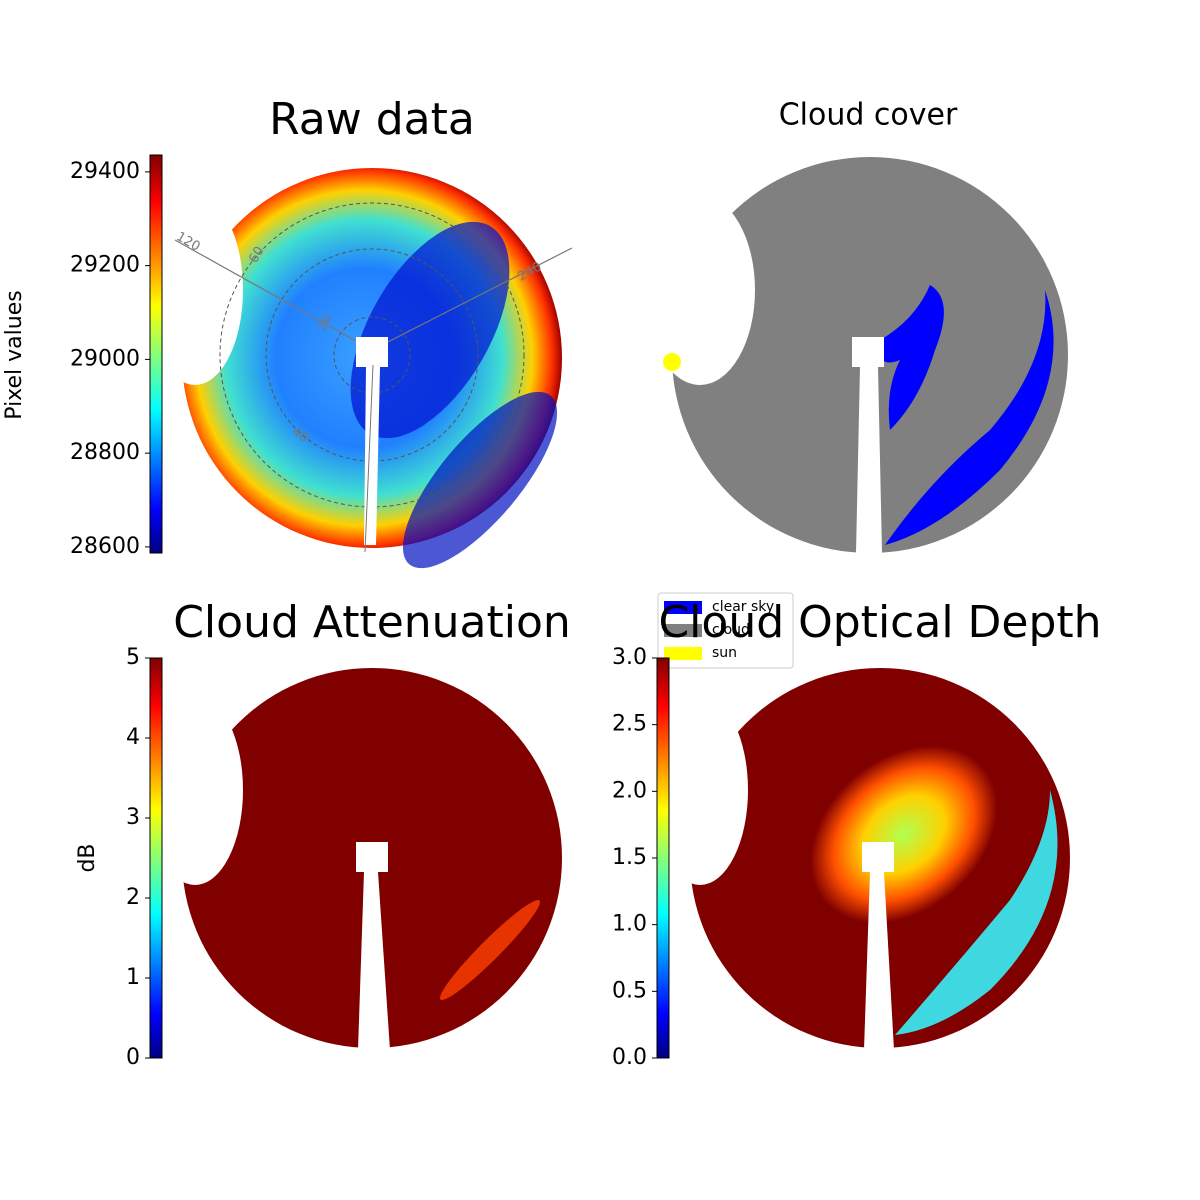 This screenshot has height=1200, width=1200. I want to click on sun-marker, so click(672, 362).